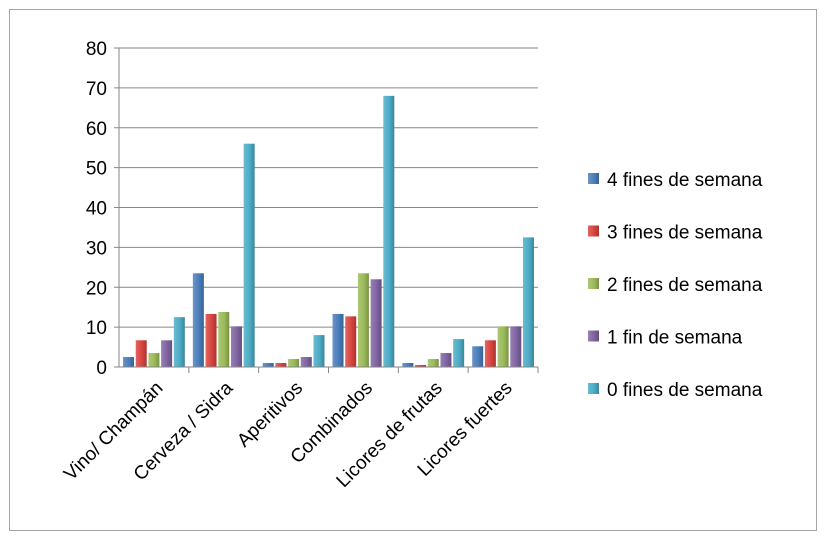 The image size is (826, 540). Describe the element at coordinates (270, 415) in the screenshot. I see `x-category-label: Aperitivos` at that location.